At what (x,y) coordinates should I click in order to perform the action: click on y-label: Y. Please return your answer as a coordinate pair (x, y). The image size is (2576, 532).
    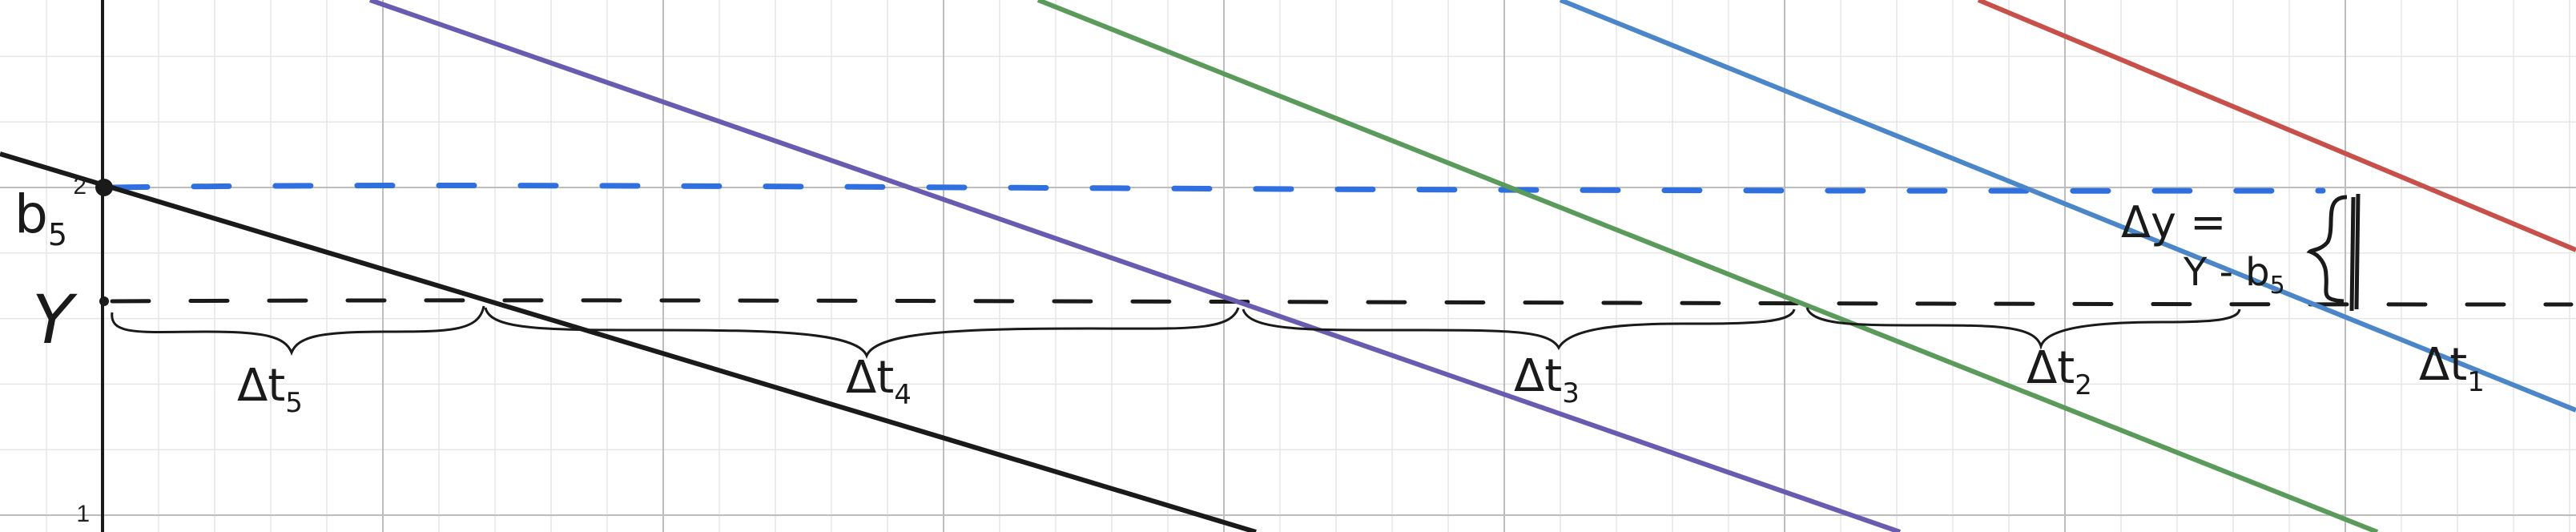
    Looking at the image, I should click on (55, 319).